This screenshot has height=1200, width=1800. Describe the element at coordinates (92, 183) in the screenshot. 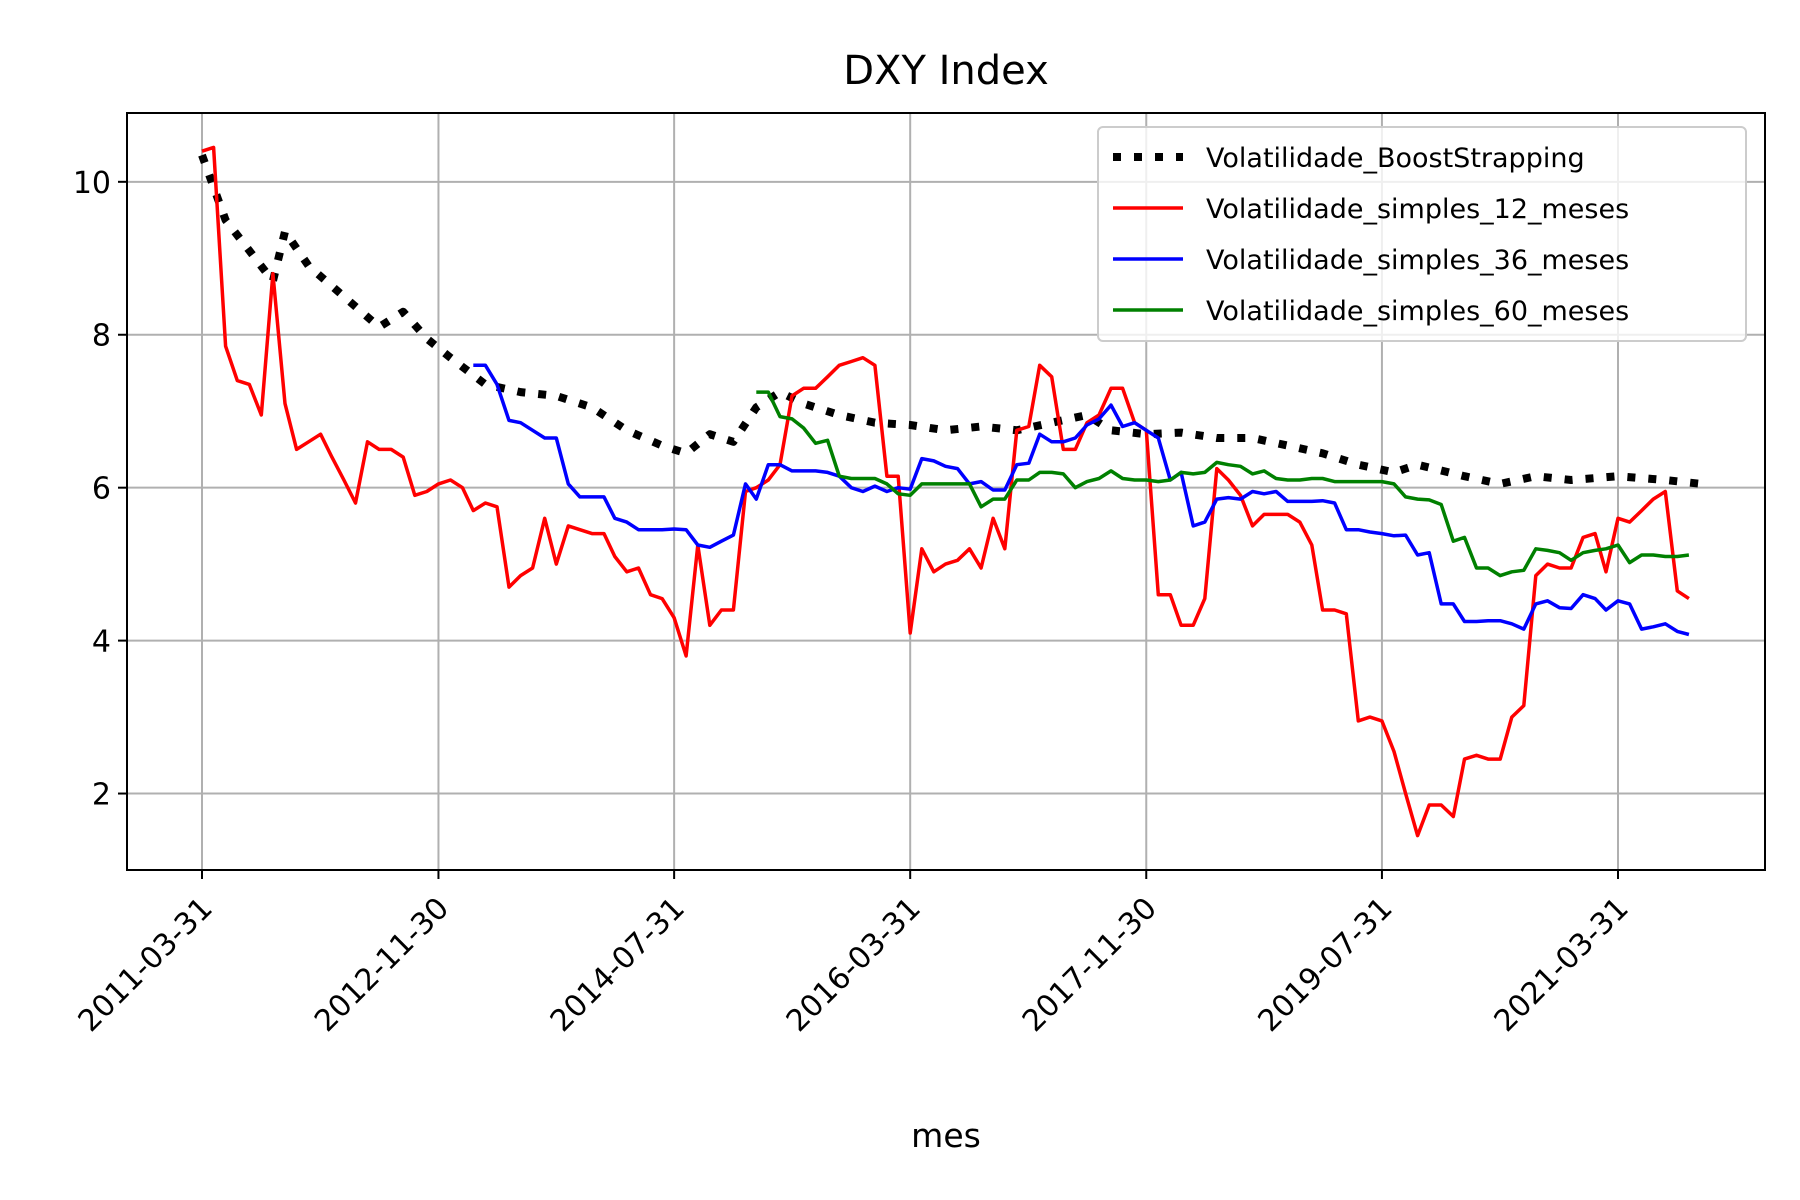

I see `y-tick-label: 10` at that location.